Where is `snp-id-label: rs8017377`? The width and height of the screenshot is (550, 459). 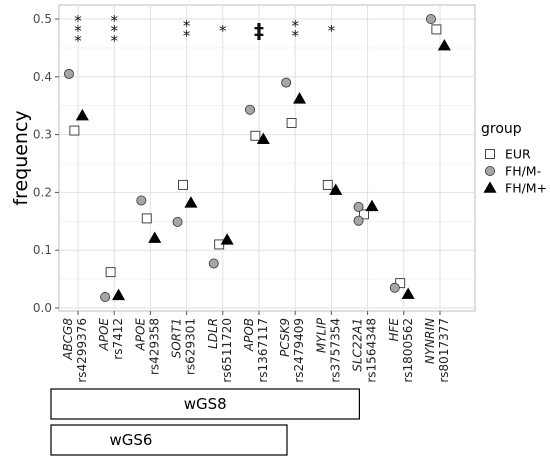 snp-id-label: rs8017377 is located at coordinates (444, 350).